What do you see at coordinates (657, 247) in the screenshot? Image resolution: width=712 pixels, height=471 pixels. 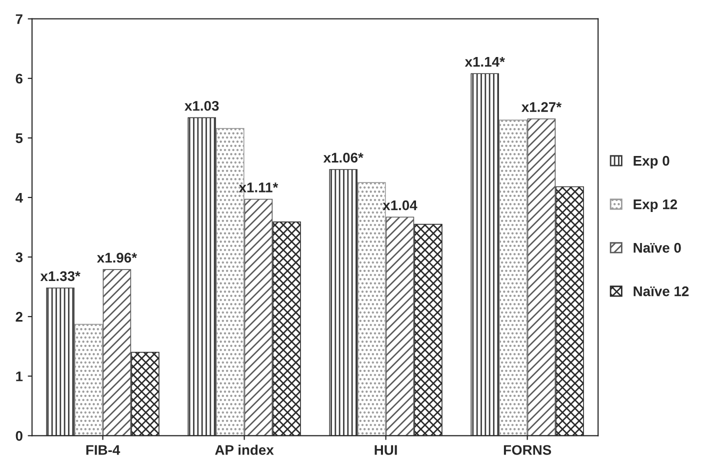 I see `legend-label: Naïve 0` at bounding box center [657, 247].